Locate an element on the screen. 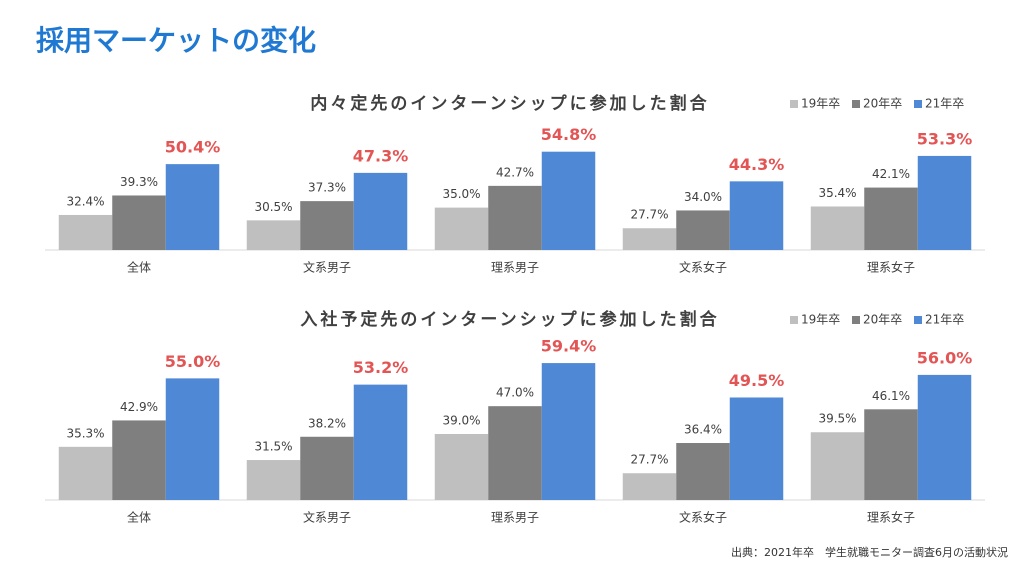 The height and width of the screenshot is (576, 1024). data-label: 54.8% is located at coordinates (569, 134).